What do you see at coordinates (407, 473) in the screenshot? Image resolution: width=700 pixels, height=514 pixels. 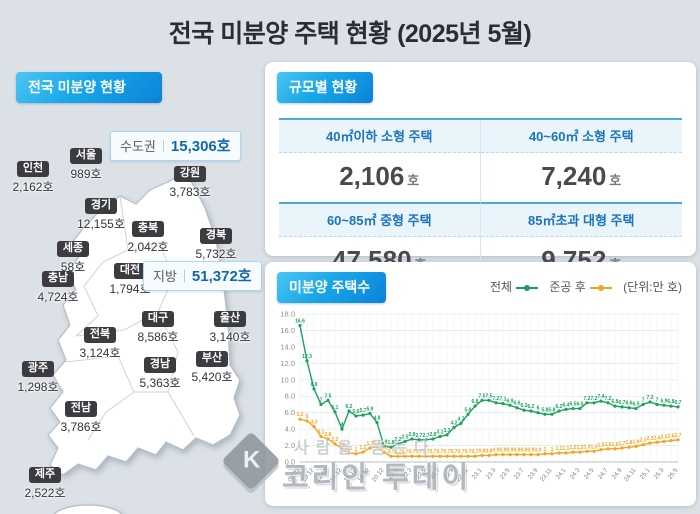 I see `svg-text: 22.3` at bounding box center [407, 473].